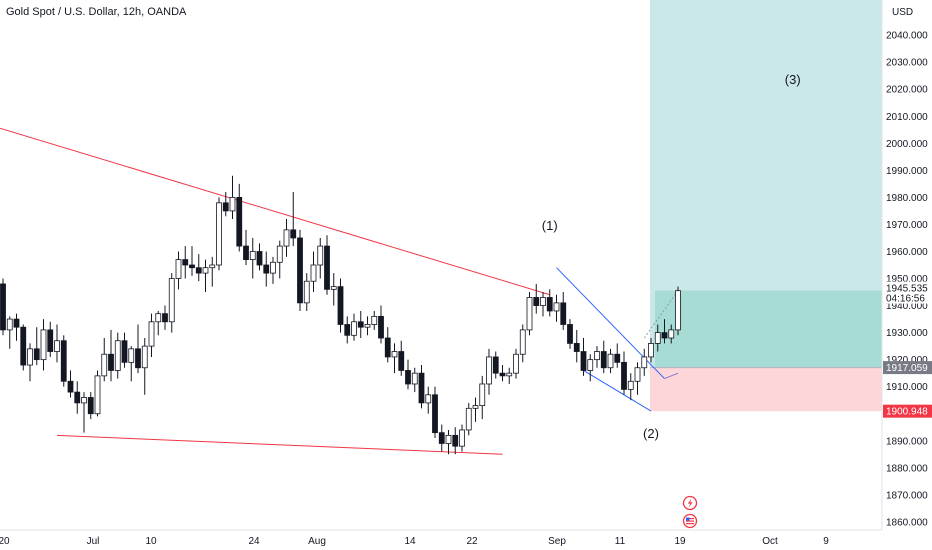  Describe the element at coordinates (620, 541) in the screenshot. I see `time-tick-label: 11` at that location.